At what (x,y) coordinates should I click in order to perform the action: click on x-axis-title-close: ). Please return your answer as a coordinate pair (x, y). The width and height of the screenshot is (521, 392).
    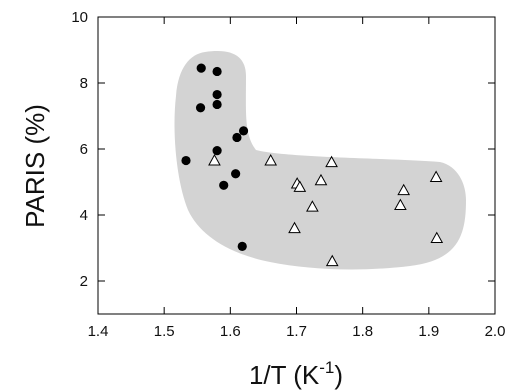
    Looking at the image, I should click on (338, 375).